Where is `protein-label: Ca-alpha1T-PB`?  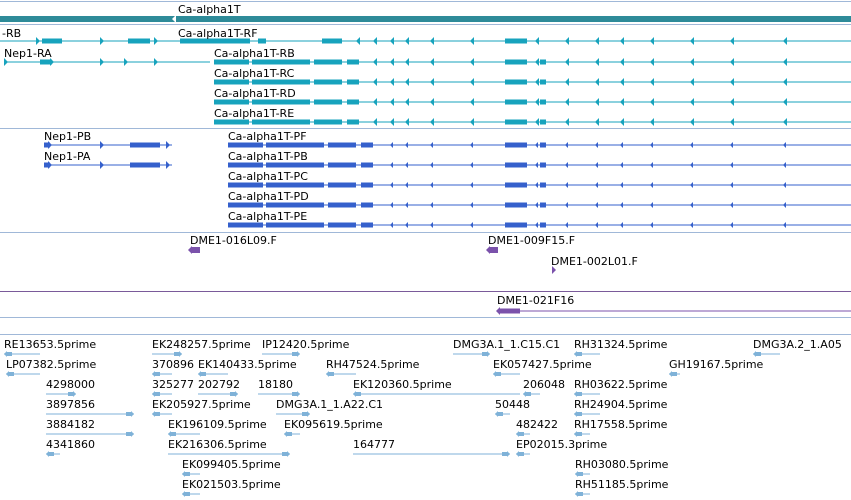 protein-label: Ca-alpha1T-PB is located at coordinates (268, 156).